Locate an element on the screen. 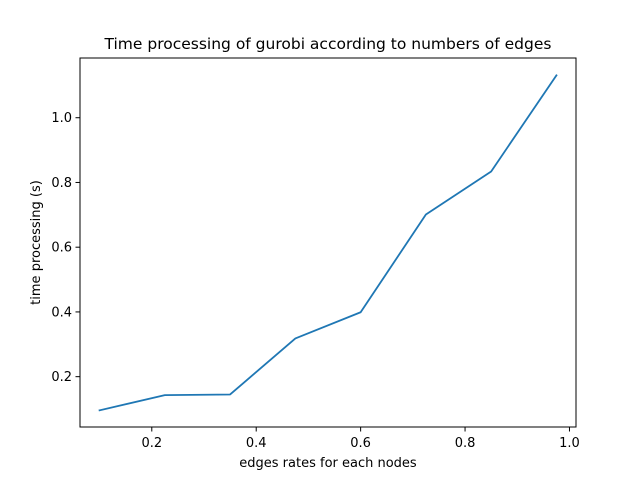 The height and width of the screenshot is (480, 640). x-tick-label-1: 0.4 is located at coordinates (256, 443).